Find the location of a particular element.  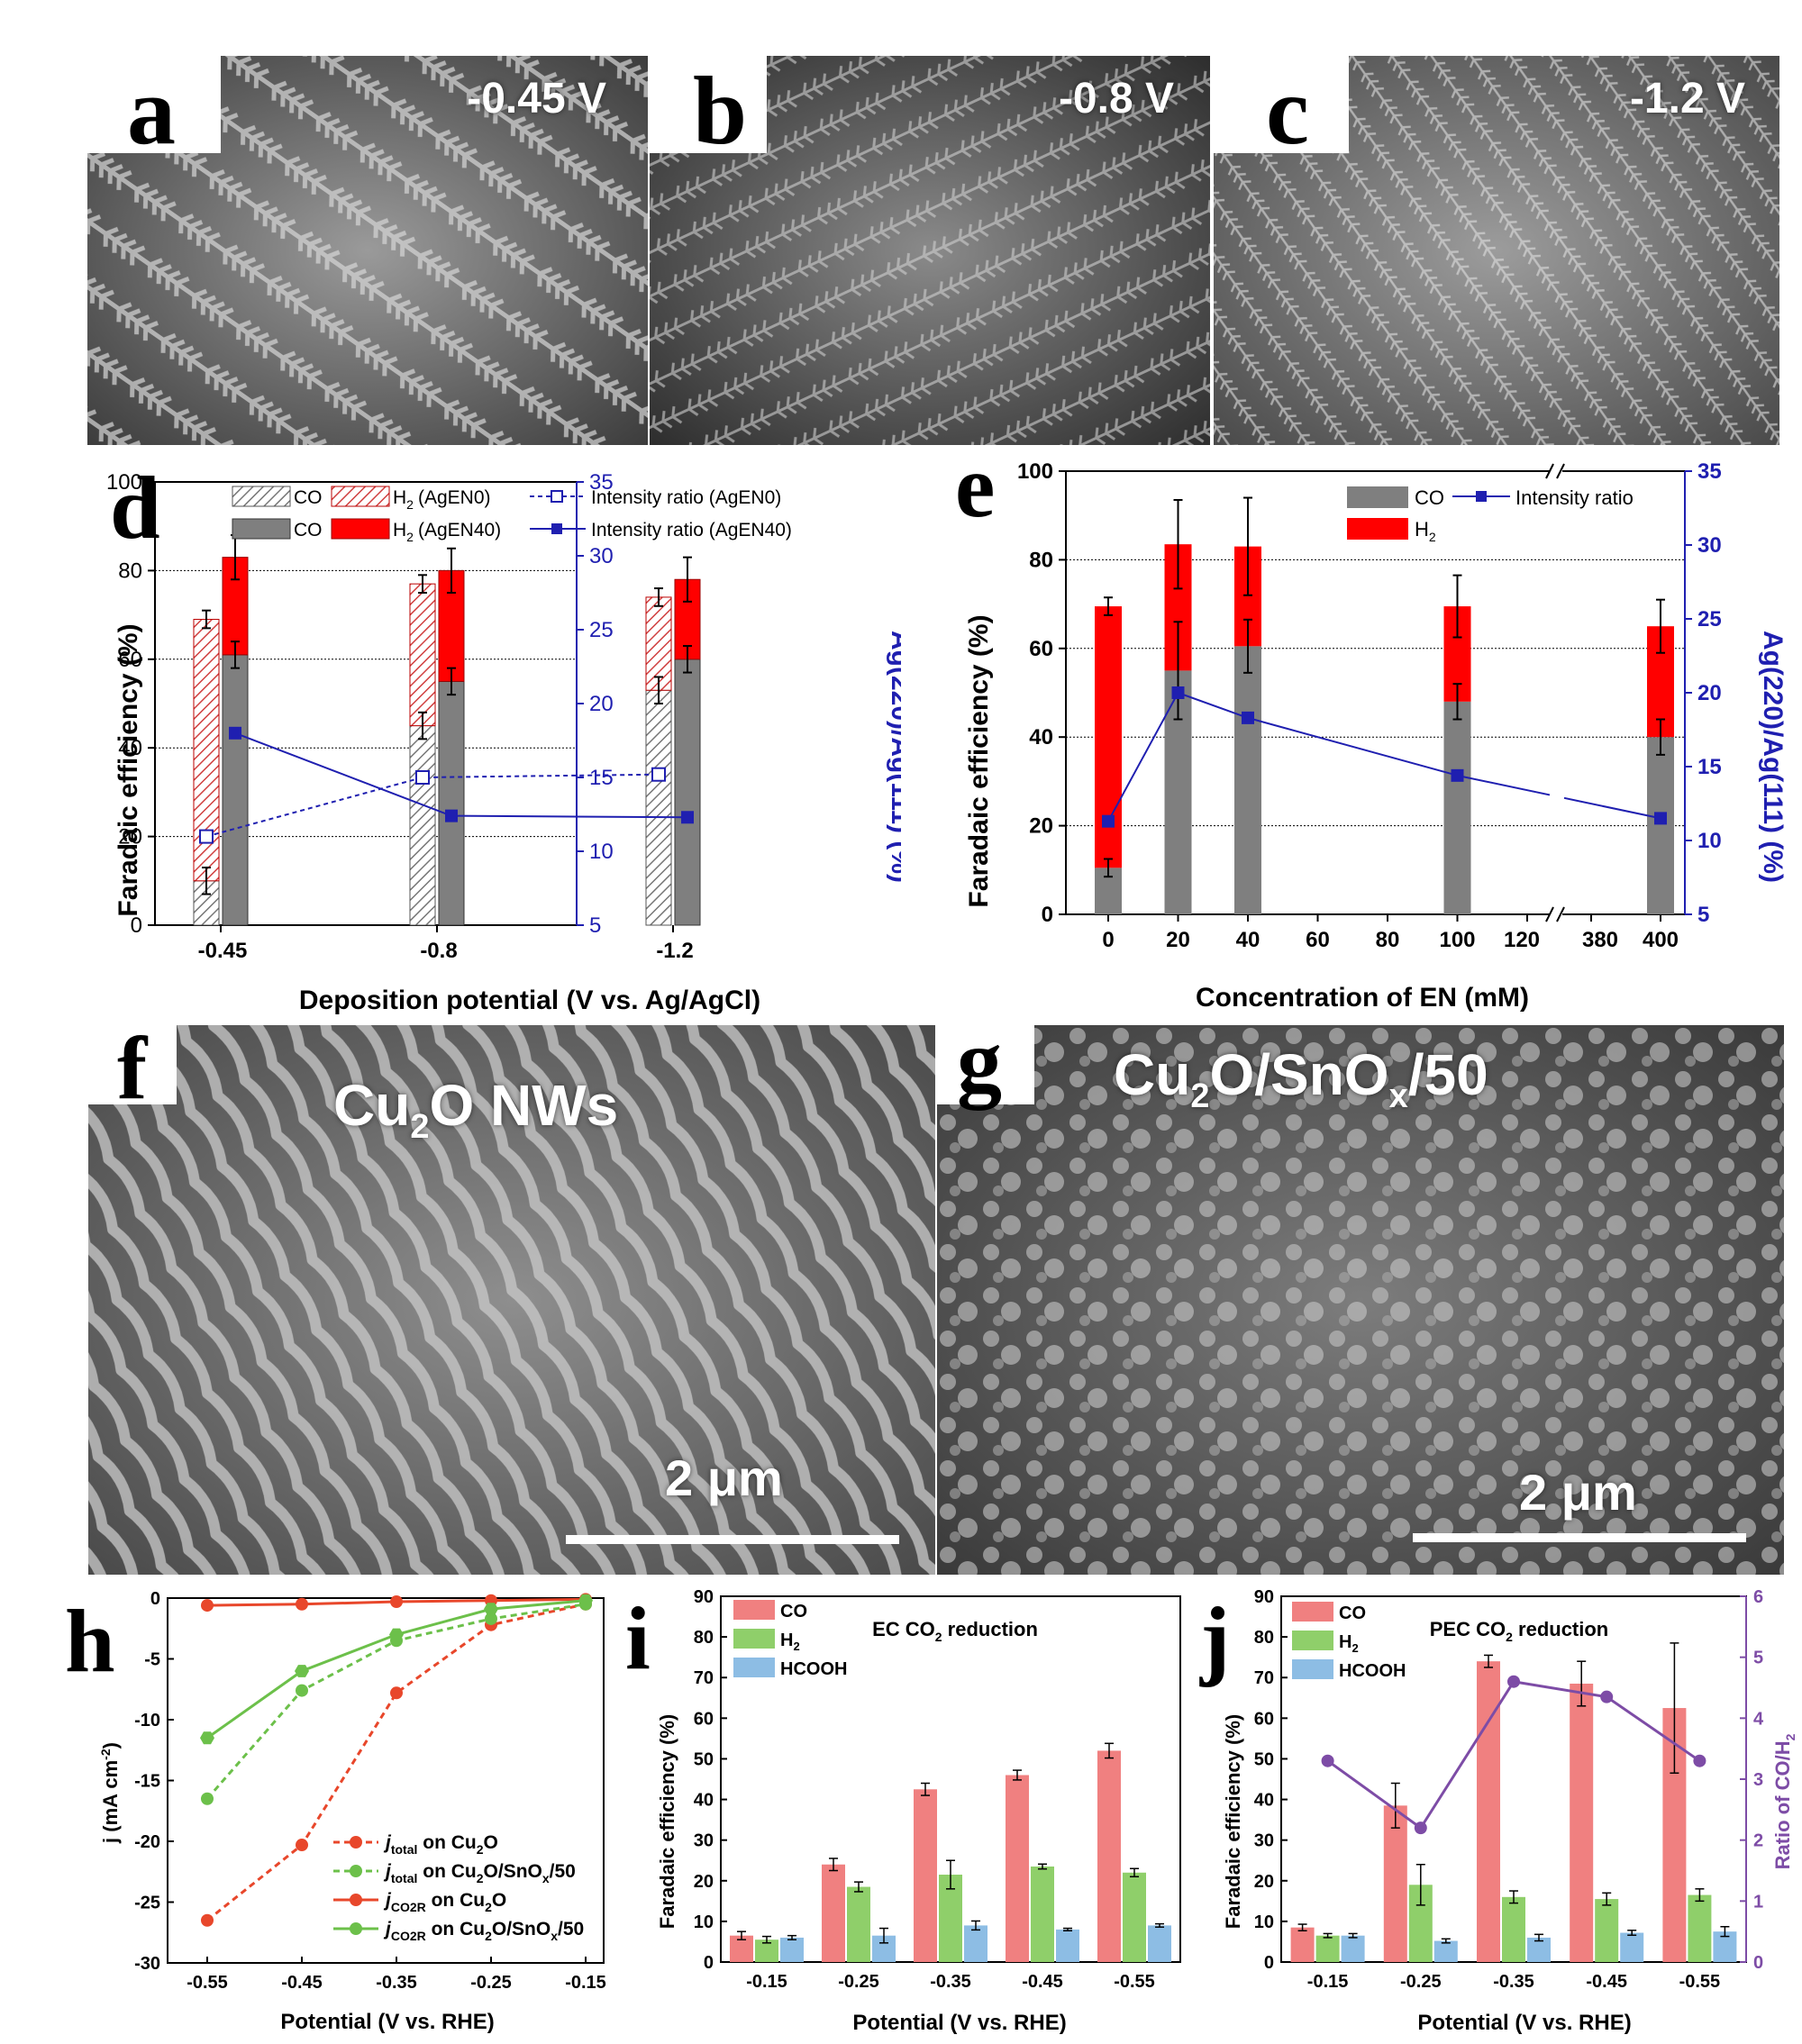

e-xtick-label: 0 is located at coordinates (1108, 940).